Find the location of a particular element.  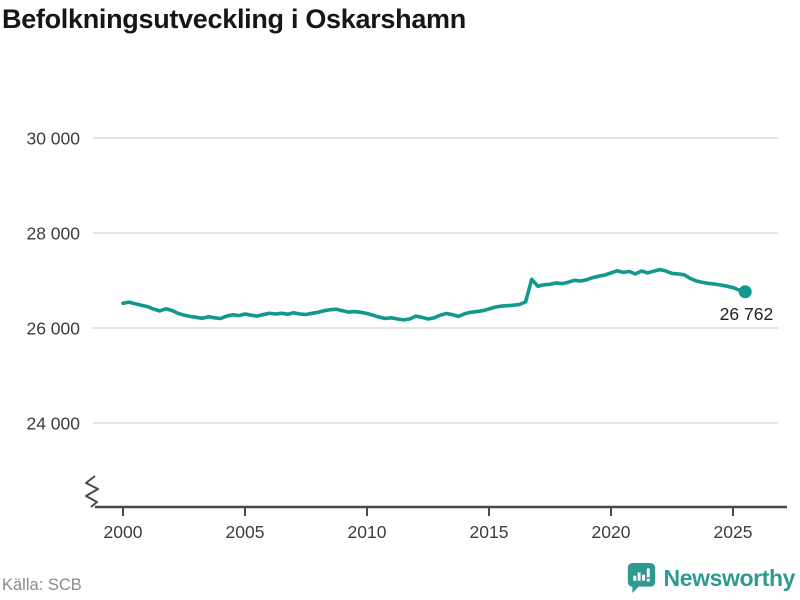

y-axis-tick-label: 24 000 is located at coordinates (53, 424).